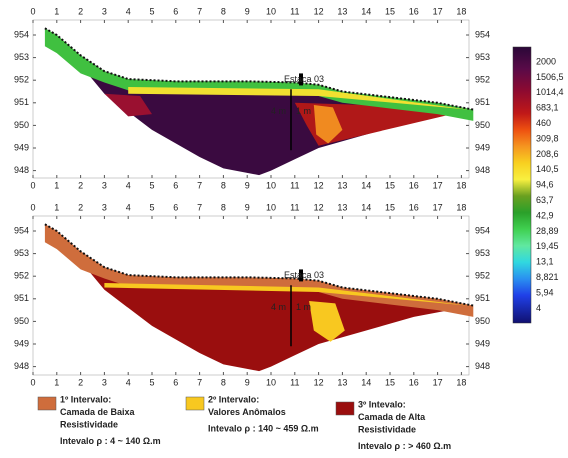 This screenshot has height=458, width=568. What do you see at coordinates (545, 215) in the screenshot?
I see `colorbar-label: 42,9` at bounding box center [545, 215].